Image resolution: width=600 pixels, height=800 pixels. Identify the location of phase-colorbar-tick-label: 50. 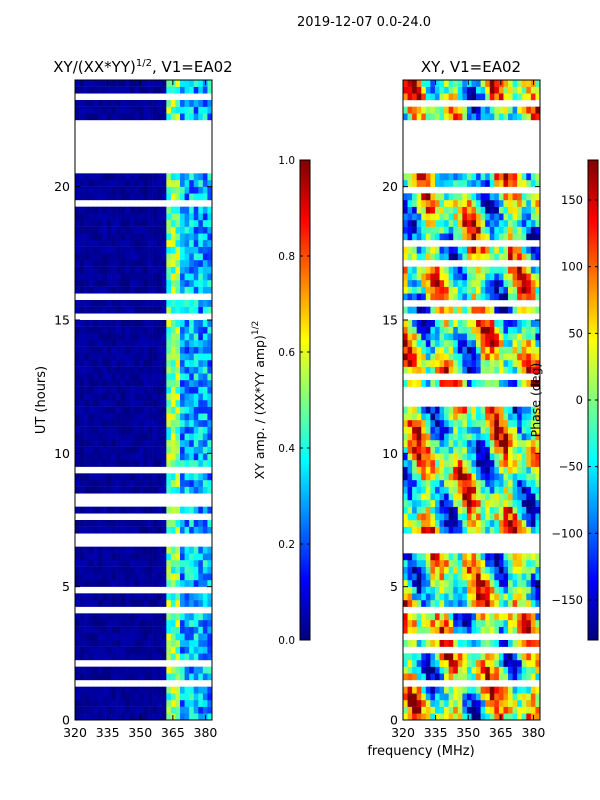
(575, 333).